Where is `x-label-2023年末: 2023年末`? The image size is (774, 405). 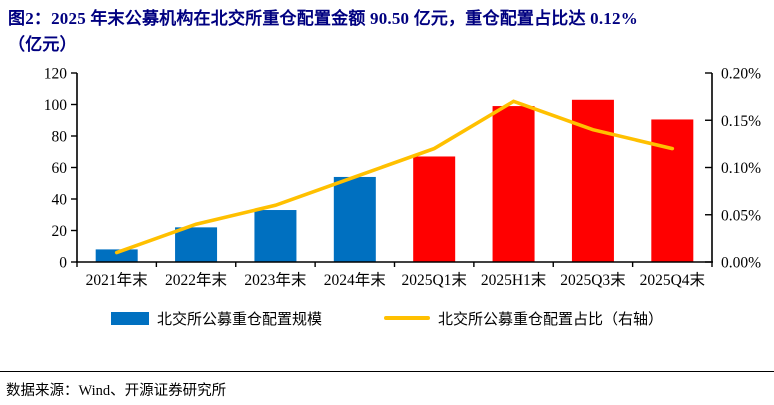
x-label-2023年末: 2023年末 is located at coordinates (275, 280).